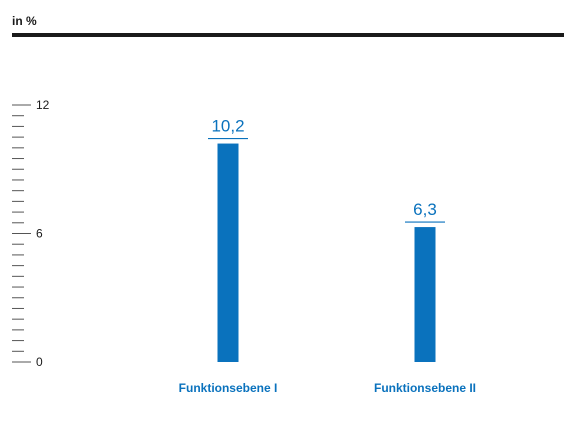 The image size is (575, 423). What do you see at coordinates (39, 362) in the screenshot?
I see `y-tick-label: 0` at bounding box center [39, 362].